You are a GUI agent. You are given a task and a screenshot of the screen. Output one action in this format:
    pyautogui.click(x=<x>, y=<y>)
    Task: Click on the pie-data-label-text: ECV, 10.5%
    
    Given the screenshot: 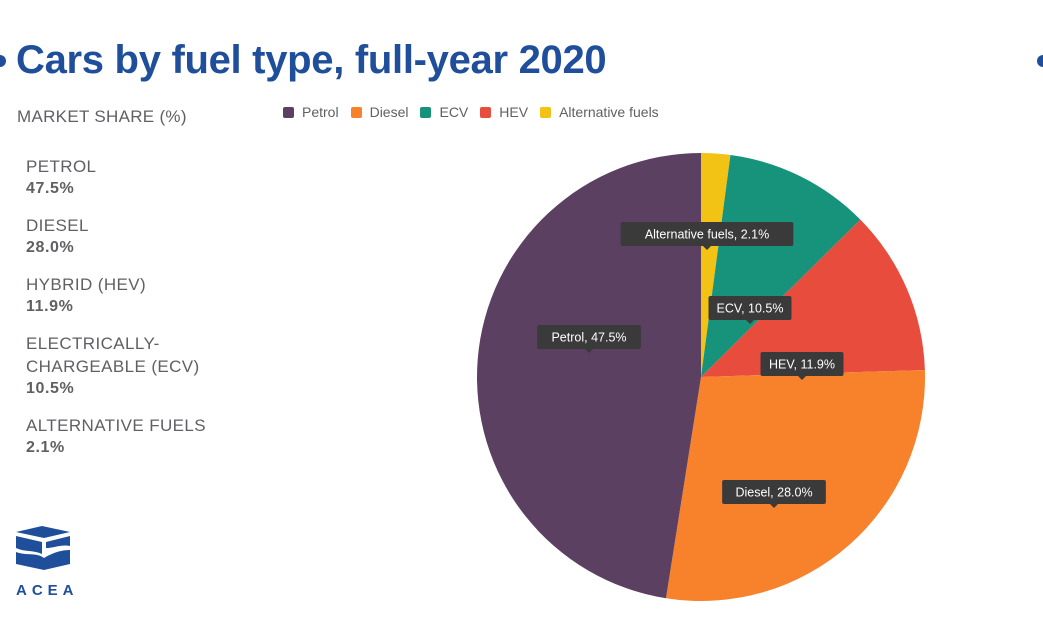 What is the action you would take?
    pyautogui.click(x=750, y=309)
    